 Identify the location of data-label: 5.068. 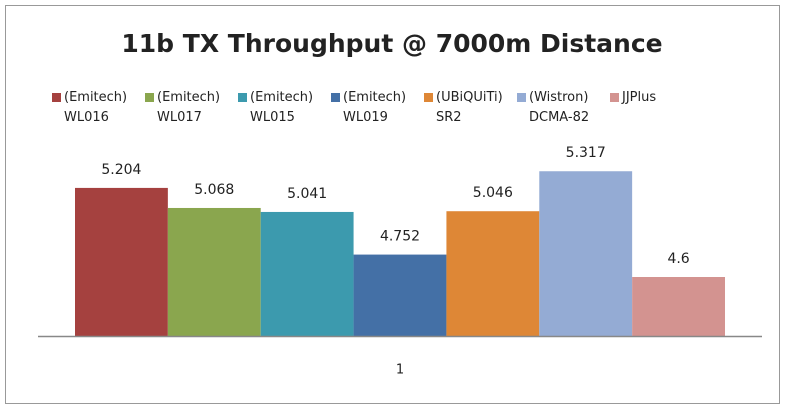
(214, 190).